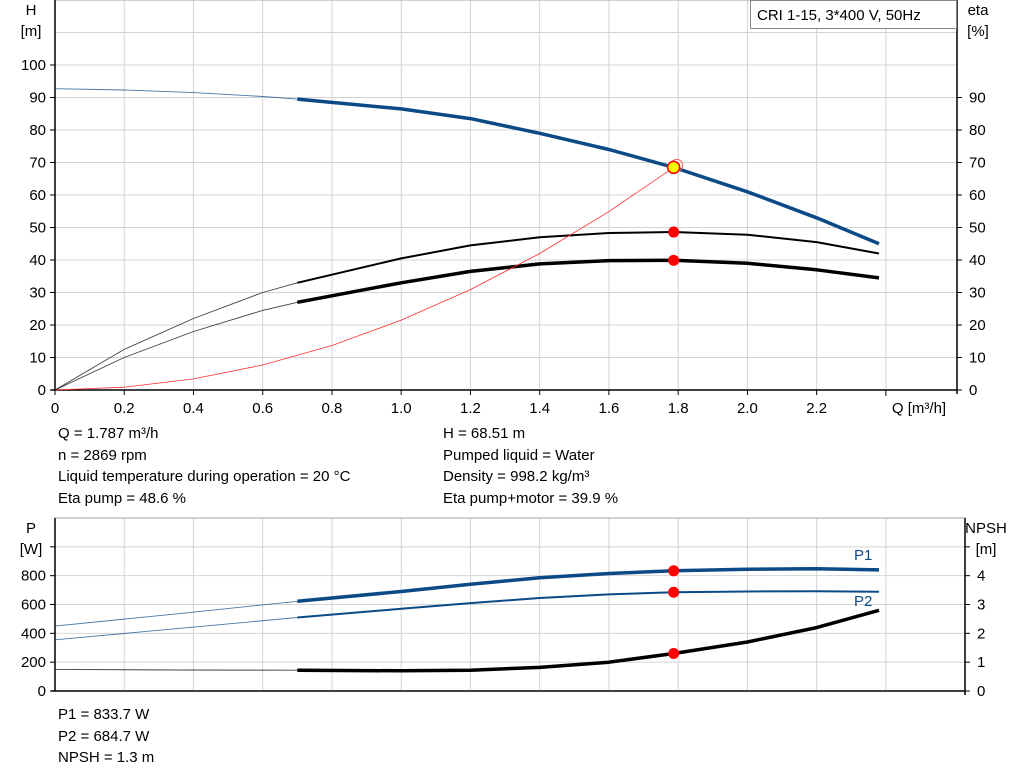 Image resolution: width=1024 pixels, height=781 pixels. What do you see at coordinates (37, 195) in the screenshot?
I see `y-tick-label-left: 60` at bounding box center [37, 195].